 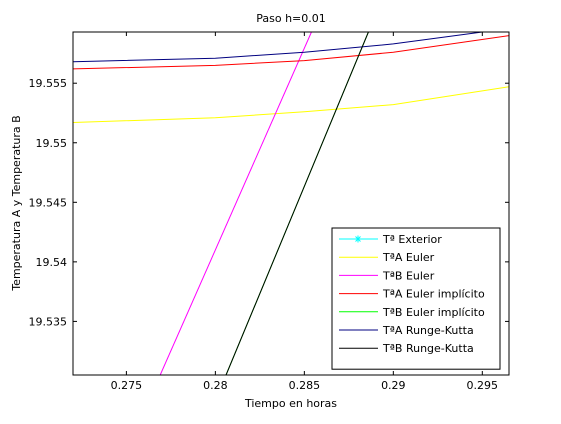 I want to click on legend-label: TªA Euler, so click(x=408, y=257).